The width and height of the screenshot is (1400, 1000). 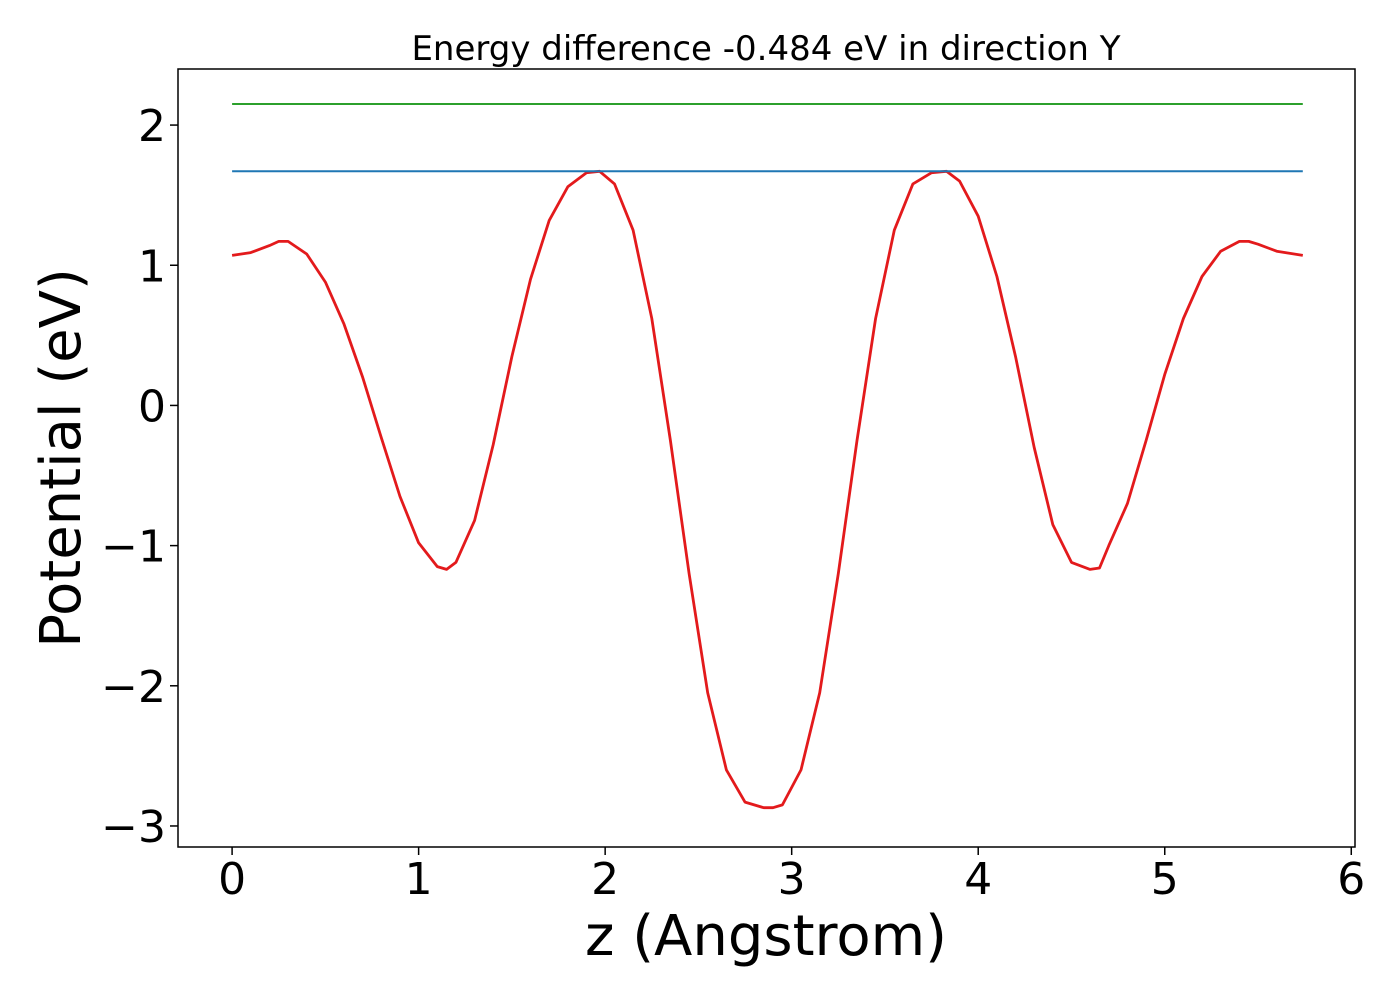 What do you see at coordinates (139, 477) in the screenshot?
I see `y-axis-ticks: 2 1 0 −1 −2 −3` at bounding box center [139, 477].